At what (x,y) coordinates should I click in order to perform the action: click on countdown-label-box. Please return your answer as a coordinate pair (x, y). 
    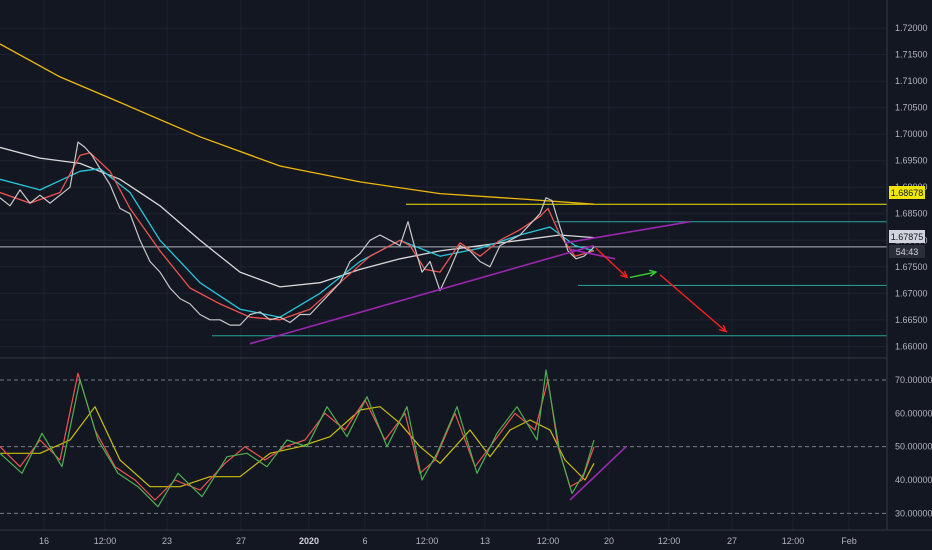
    Looking at the image, I should click on (907, 251).